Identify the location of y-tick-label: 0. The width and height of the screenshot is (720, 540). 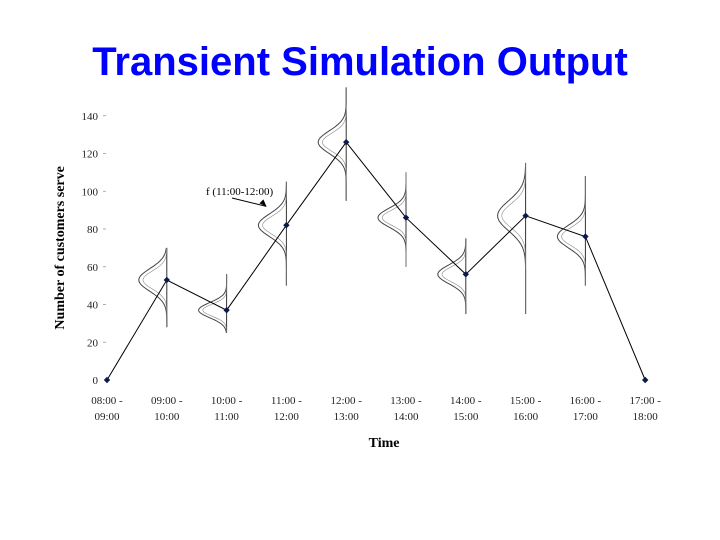
(96, 381).